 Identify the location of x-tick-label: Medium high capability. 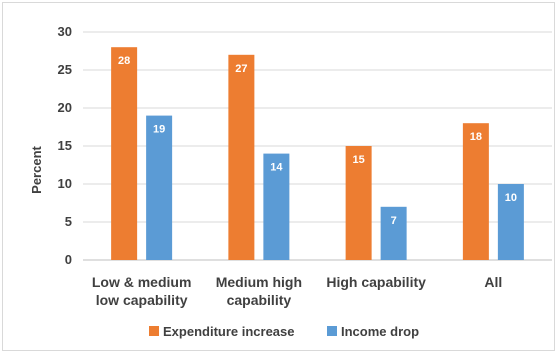
(259, 291).